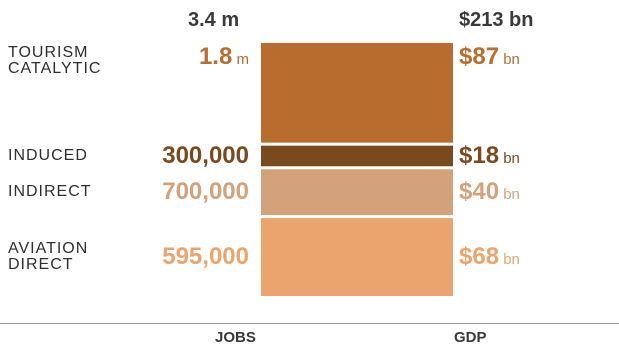 The height and width of the screenshot is (352, 619). I want to click on category-label-indirect: INDIRECT, so click(50, 192).